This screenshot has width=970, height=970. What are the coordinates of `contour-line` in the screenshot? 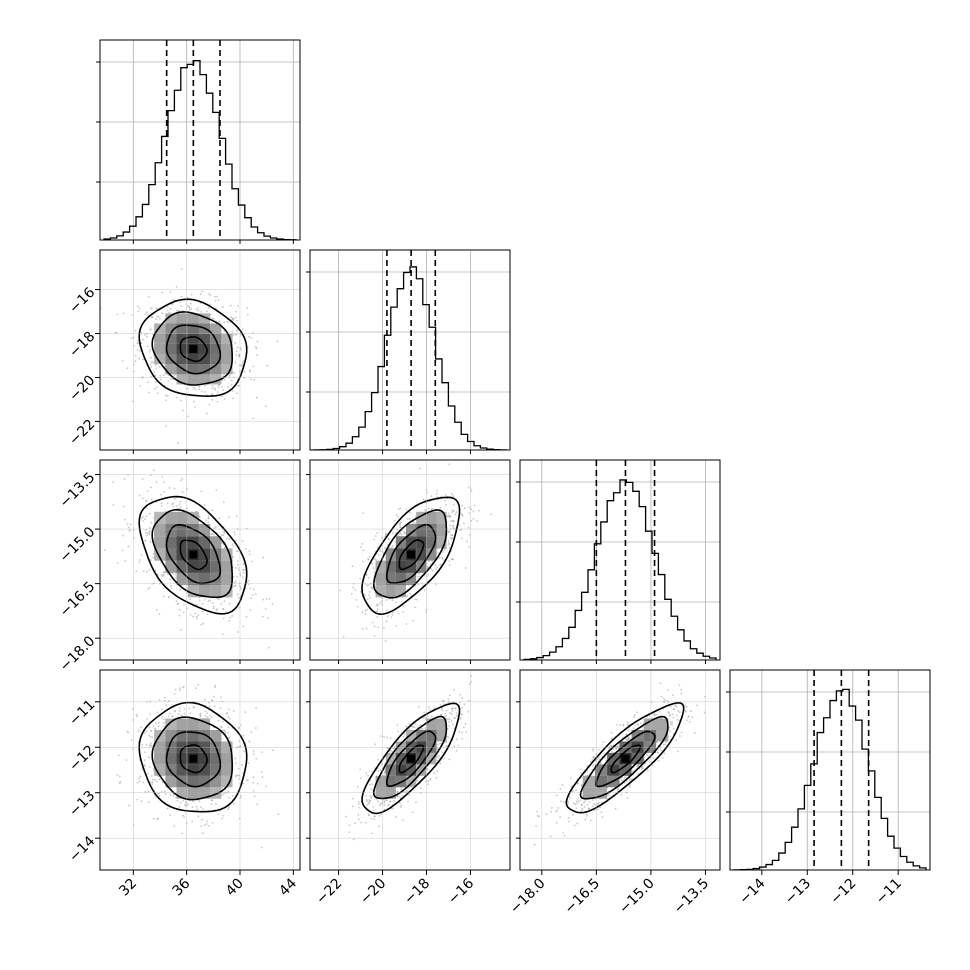 It's located at (193, 555).